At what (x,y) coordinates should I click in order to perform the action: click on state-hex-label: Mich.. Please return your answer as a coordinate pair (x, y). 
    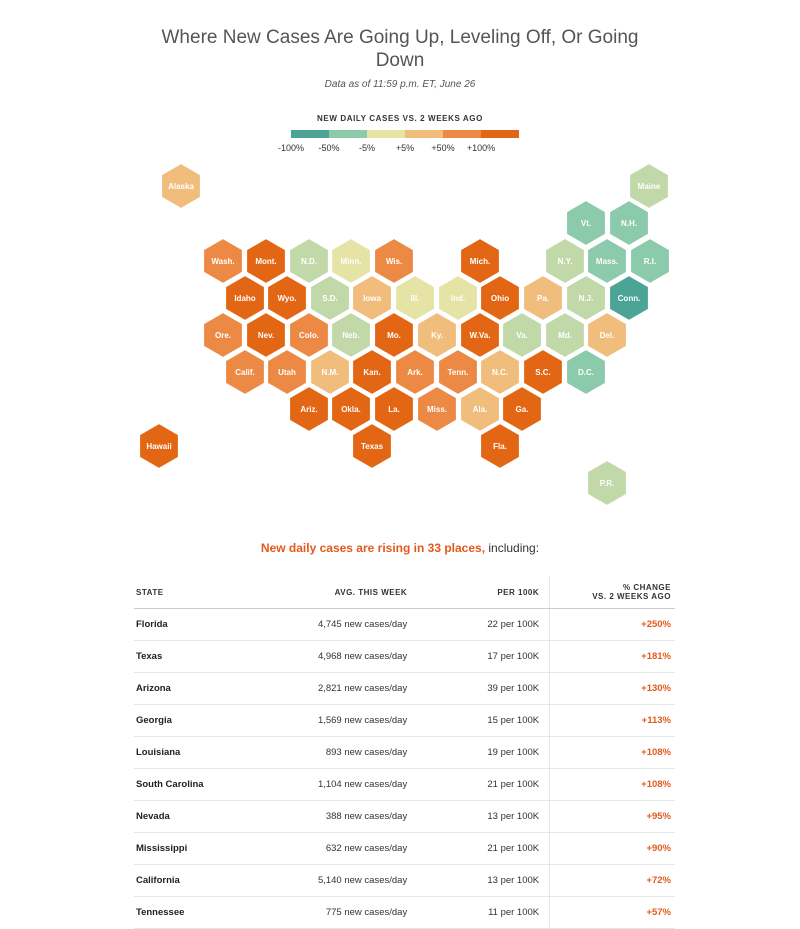
    Looking at the image, I should click on (480, 261).